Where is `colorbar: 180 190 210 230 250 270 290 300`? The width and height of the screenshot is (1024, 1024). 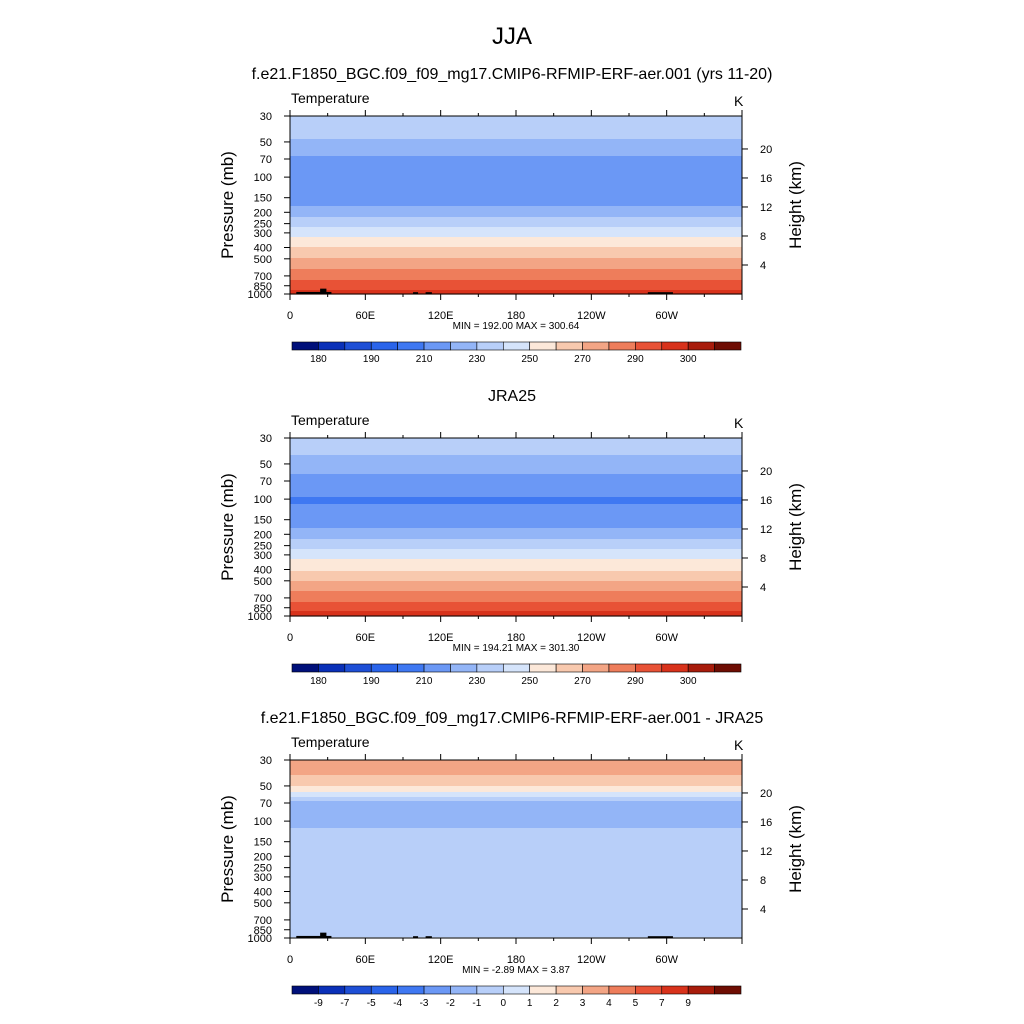
colorbar: 180 190 210 230 250 270 290 300 is located at coordinates (516, 353).